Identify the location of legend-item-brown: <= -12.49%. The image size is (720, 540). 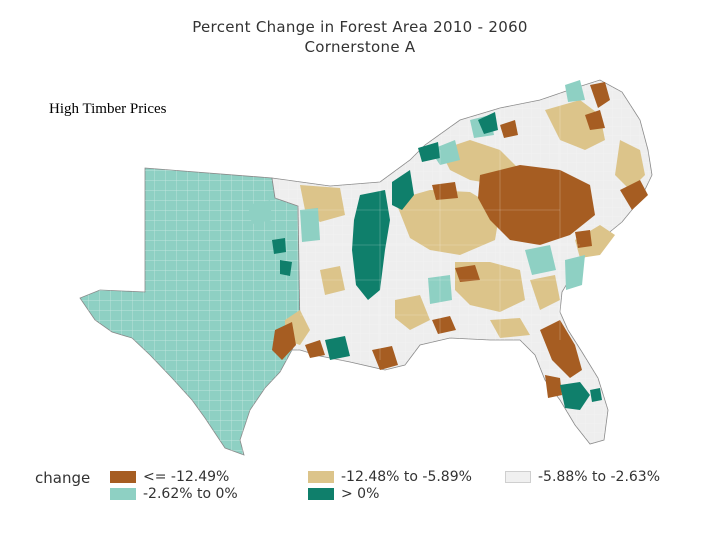
(169, 477).